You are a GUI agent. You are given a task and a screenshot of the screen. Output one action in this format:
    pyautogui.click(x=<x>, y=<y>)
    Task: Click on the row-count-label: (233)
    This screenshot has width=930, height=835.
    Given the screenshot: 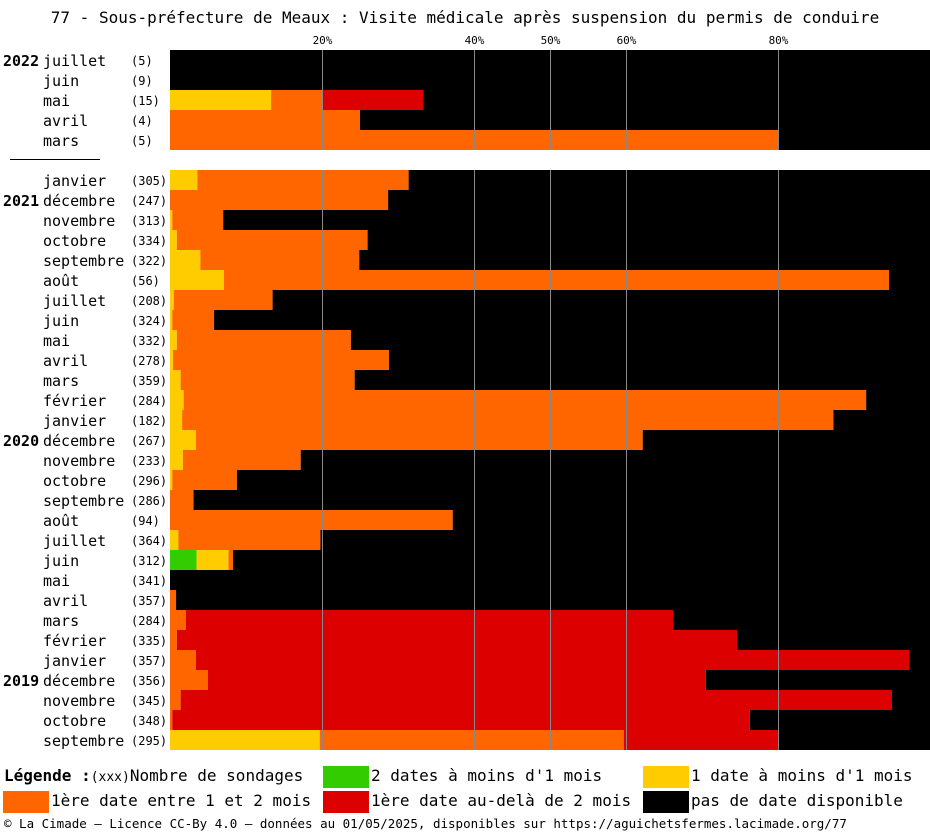 What is the action you would take?
    pyautogui.click(x=149, y=461)
    